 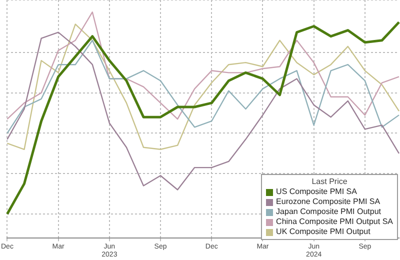 I want to click on legend-label: US Composite PMI SA, so click(x=316, y=192).